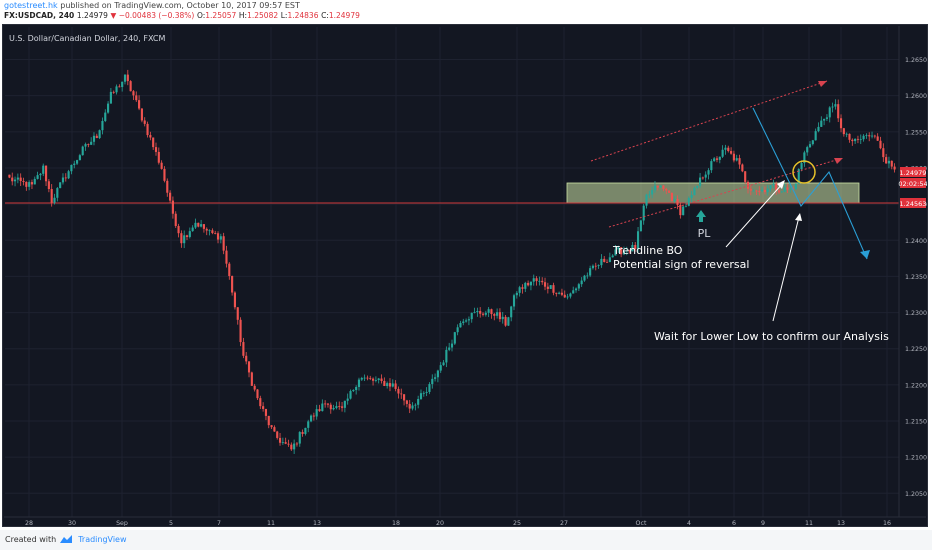  What do you see at coordinates (916, 313) in the screenshot?
I see `y-tick-label: 1.23000` at bounding box center [916, 313].